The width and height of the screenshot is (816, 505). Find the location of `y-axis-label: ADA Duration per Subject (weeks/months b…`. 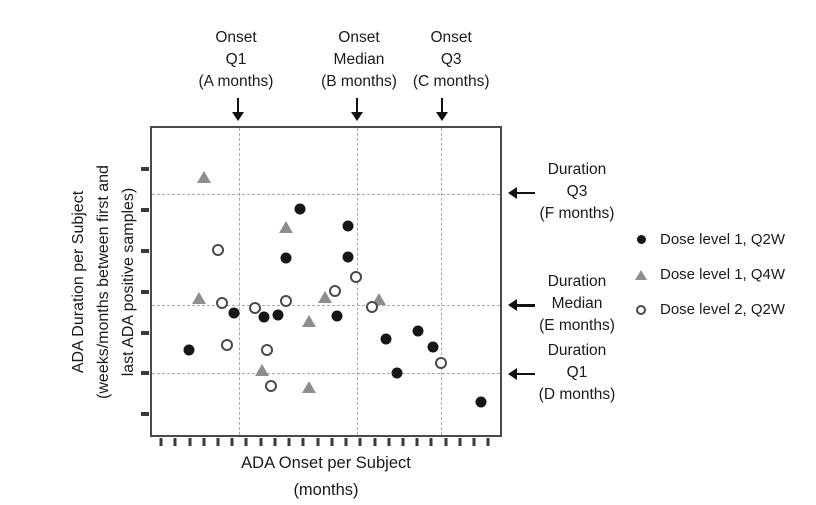

y-axis-label: ADA Duration per Subject (weeks/months b… is located at coordinates (104, 282).